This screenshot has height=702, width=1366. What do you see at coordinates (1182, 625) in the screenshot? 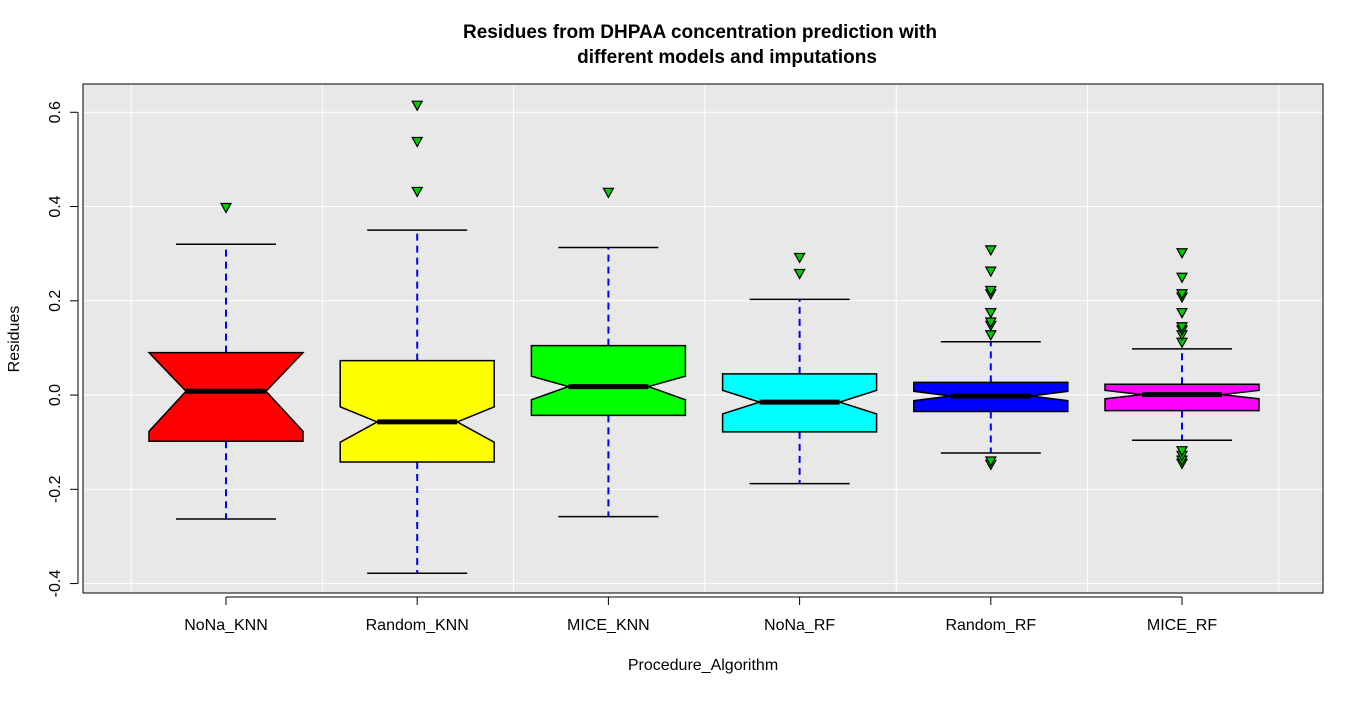
I see `x-tick-label: MICE_RF` at bounding box center [1182, 625].